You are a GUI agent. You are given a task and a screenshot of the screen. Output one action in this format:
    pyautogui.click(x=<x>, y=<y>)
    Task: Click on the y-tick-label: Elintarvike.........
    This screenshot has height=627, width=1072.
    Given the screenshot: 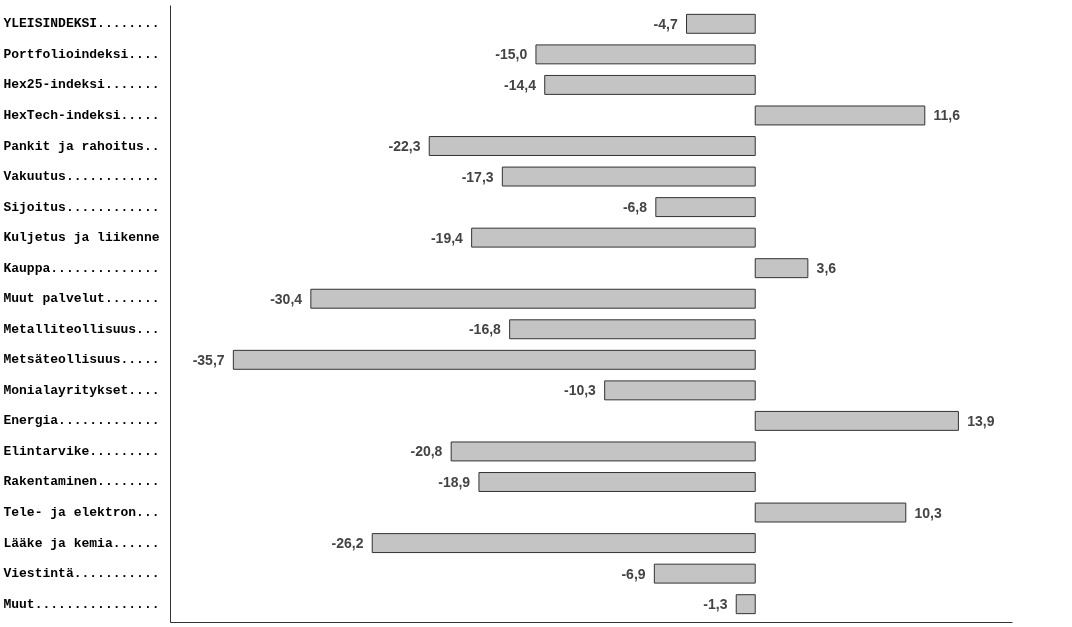 What is the action you would take?
    pyautogui.click(x=81, y=451)
    